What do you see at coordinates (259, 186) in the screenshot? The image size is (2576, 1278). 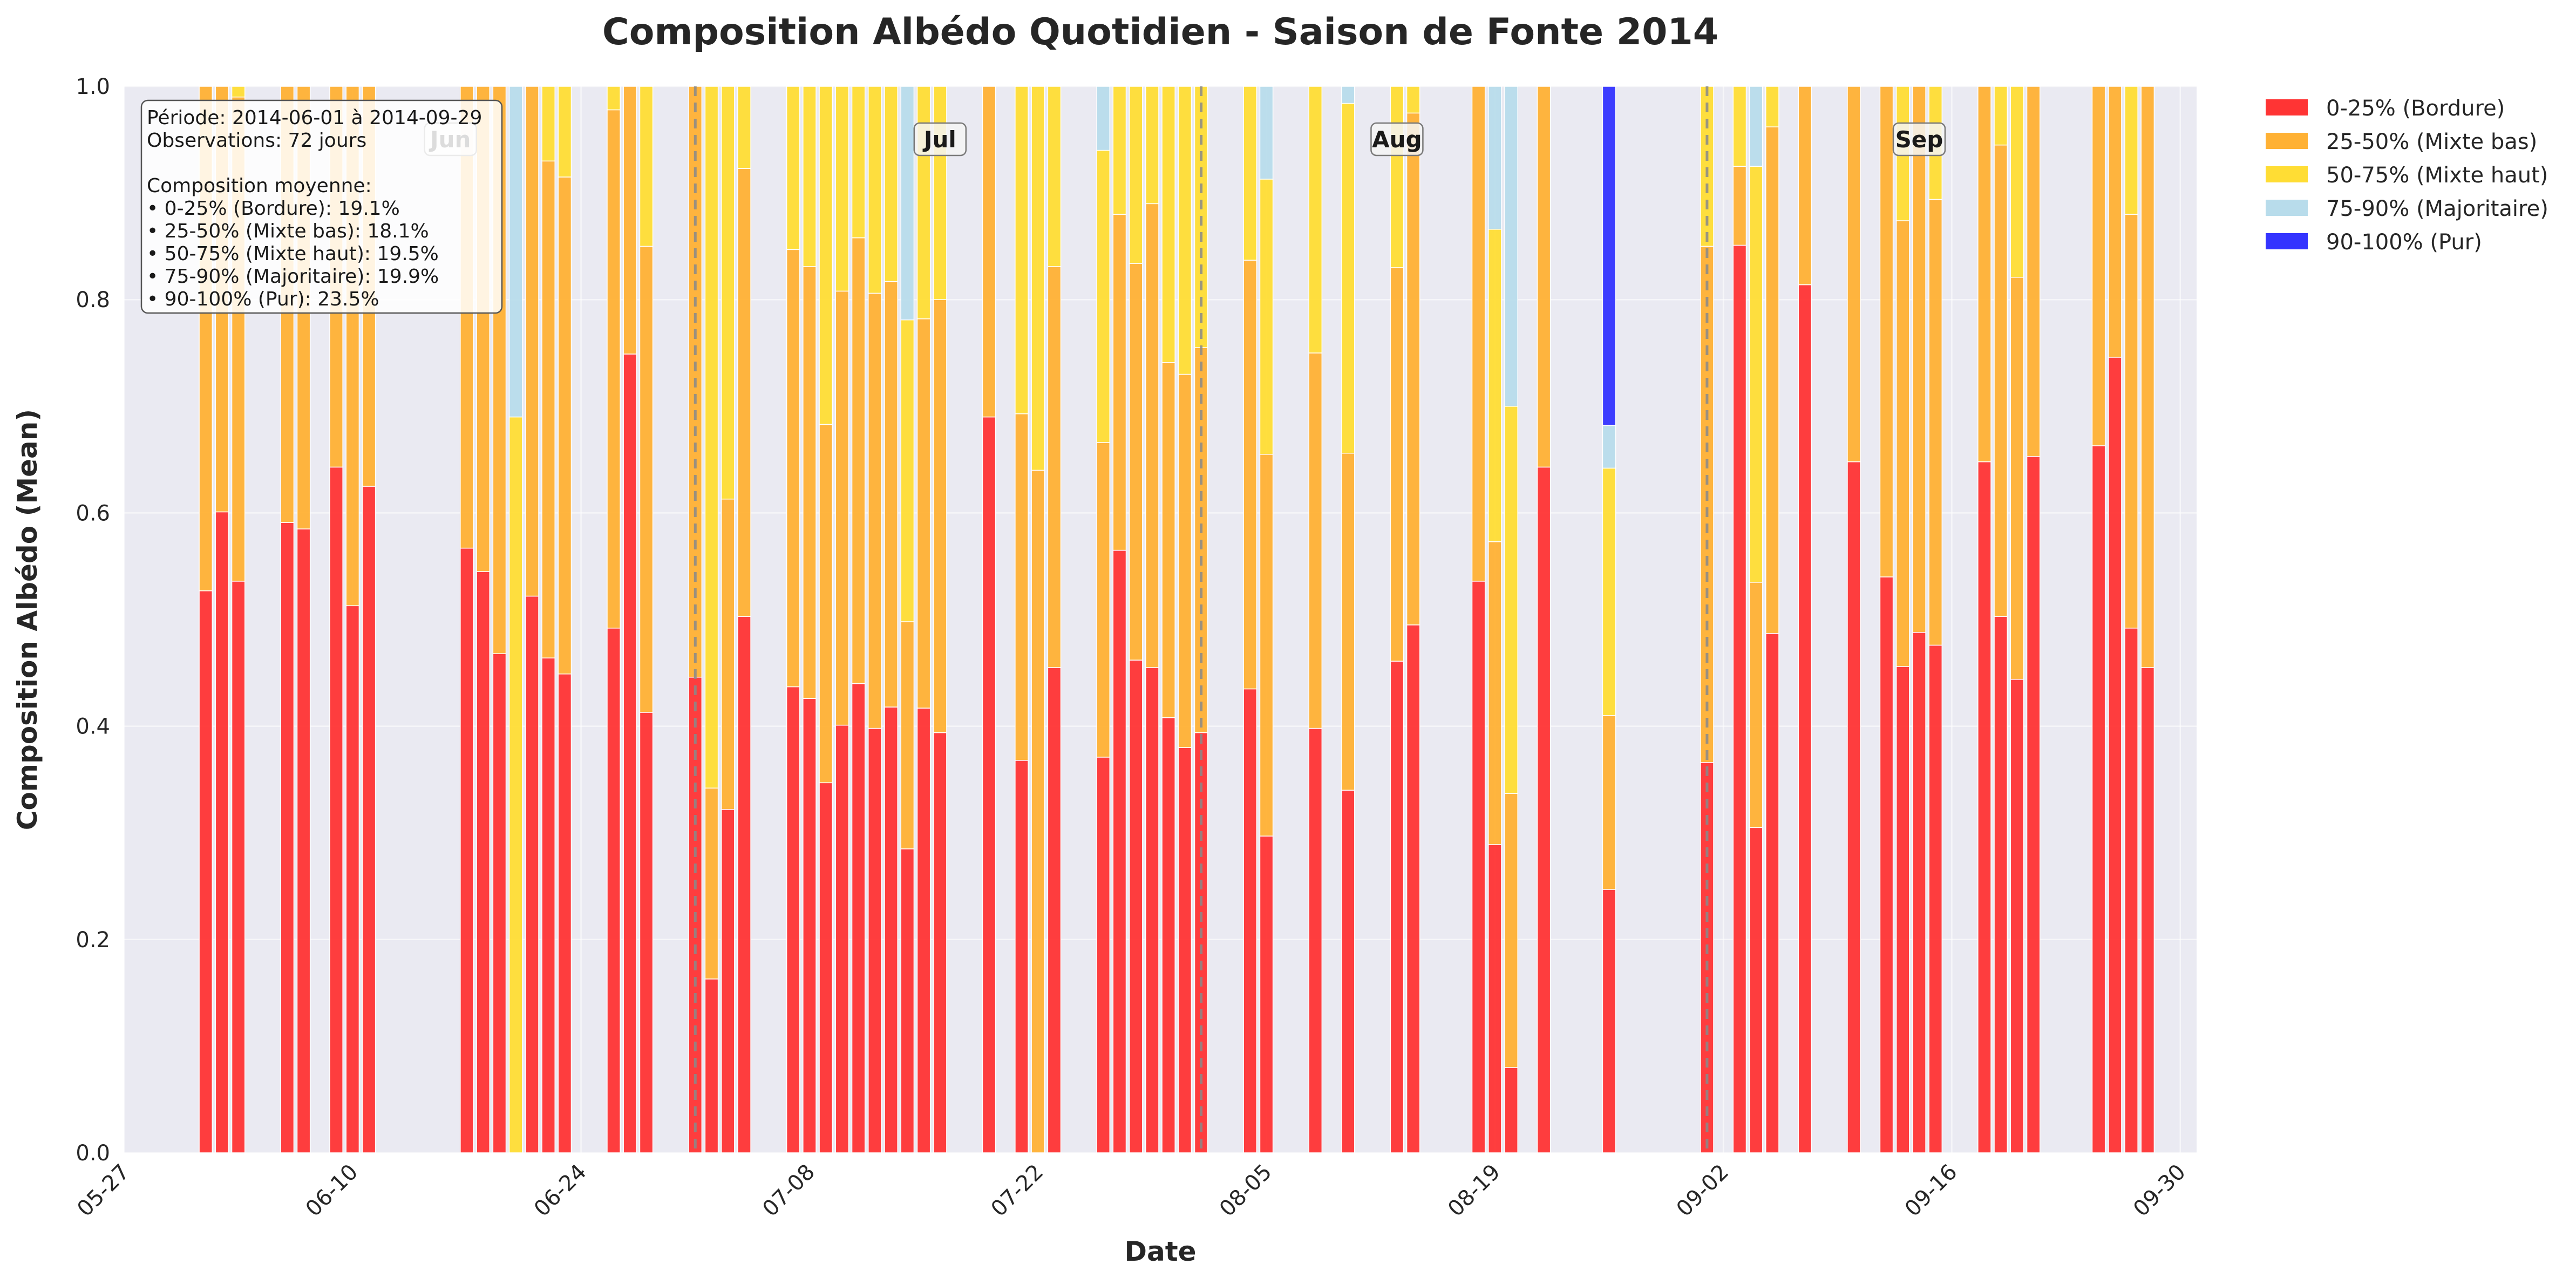 I see `stats-line: Composition moyenne:` at bounding box center [259, 186].